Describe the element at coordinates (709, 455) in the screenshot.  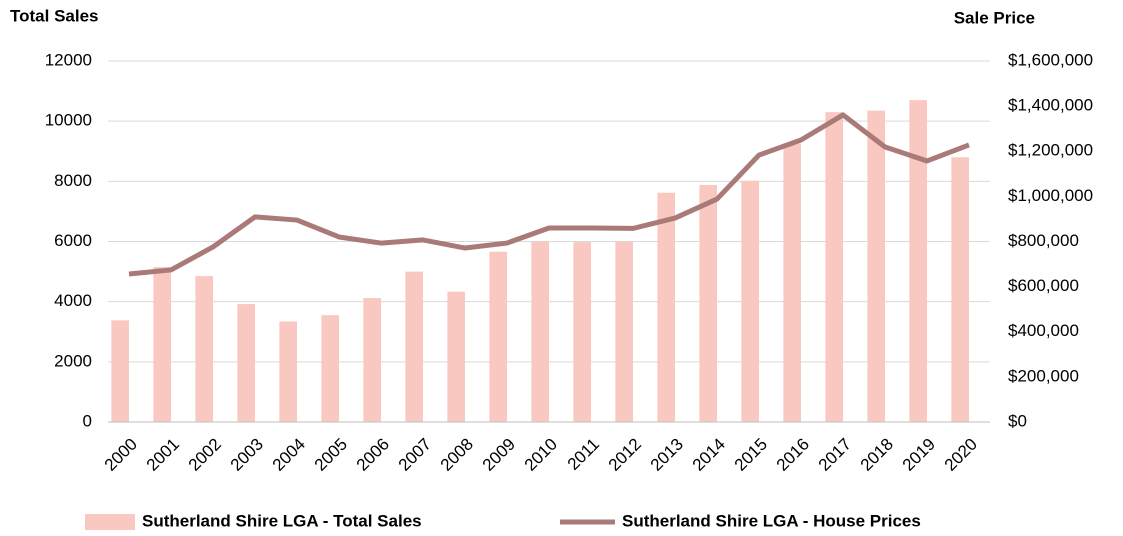
I see `x-tick-label: 2014` at that location.